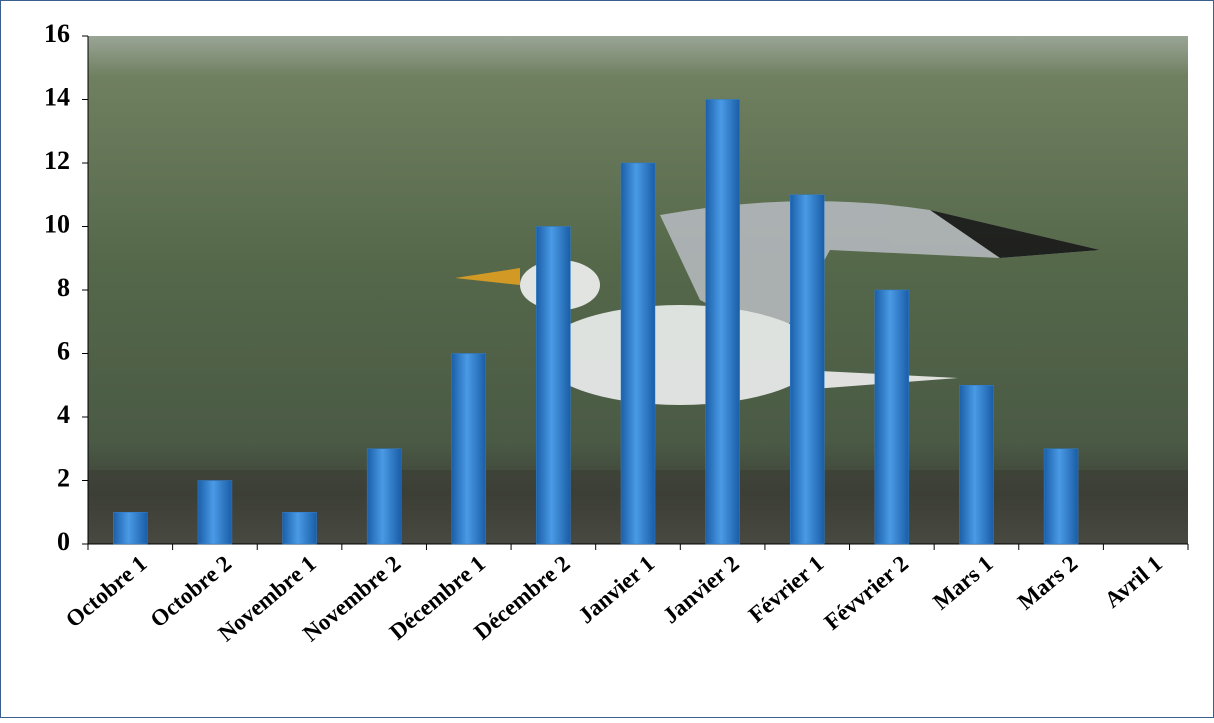 This screenshot has width=1214, height=723. What do you see at coordinates (63, 350) in the screenshot?
I see `y-tick-label: 6` at bounding box center [63, 350].